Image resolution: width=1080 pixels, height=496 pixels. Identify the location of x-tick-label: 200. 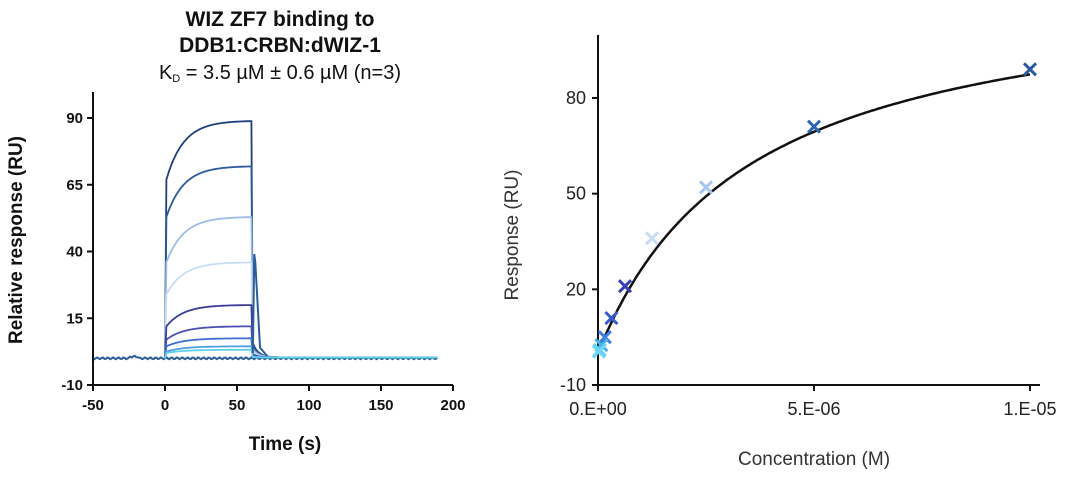
(452, 405).